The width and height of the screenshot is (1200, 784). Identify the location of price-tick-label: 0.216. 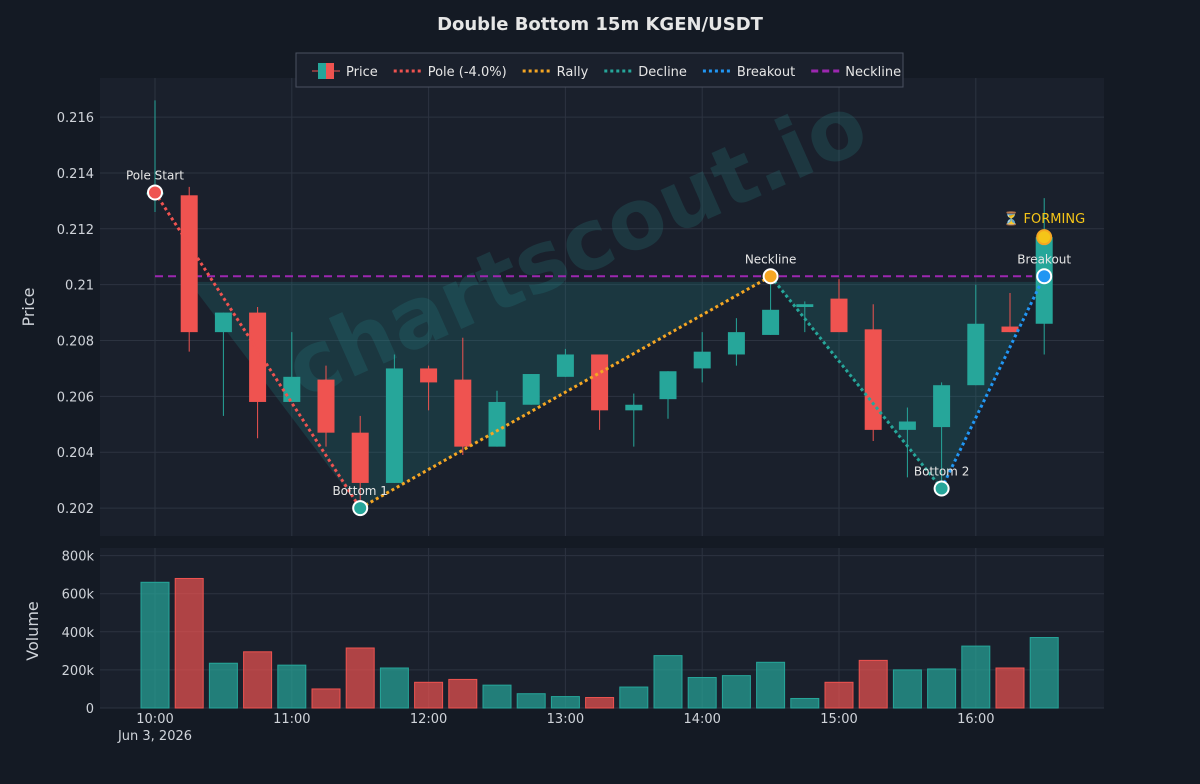
(75, 118).